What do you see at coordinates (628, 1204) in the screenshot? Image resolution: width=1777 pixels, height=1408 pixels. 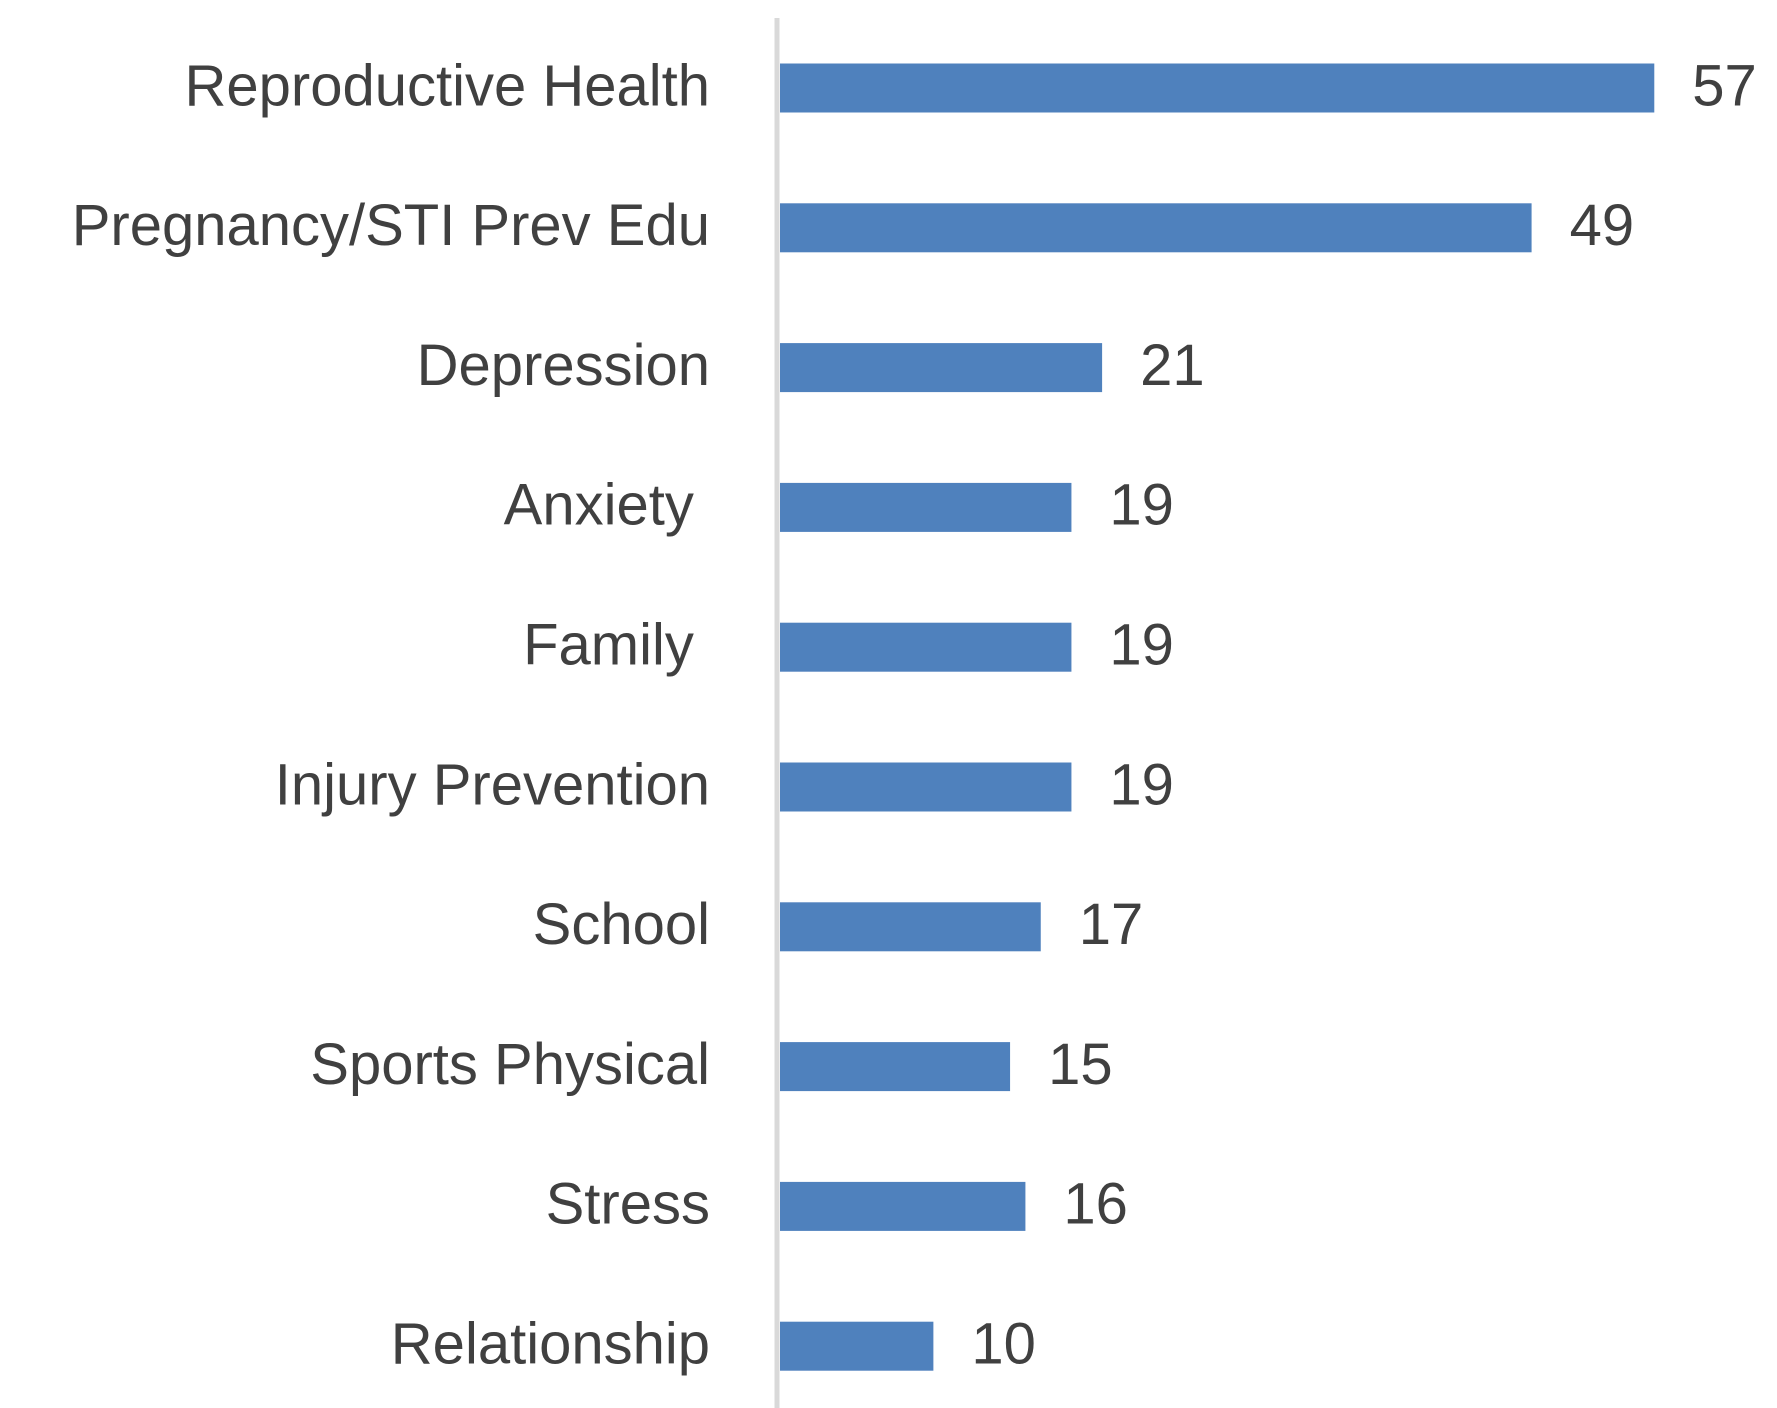 I see `category-label: Stress` at bounding box center [628, 1204].